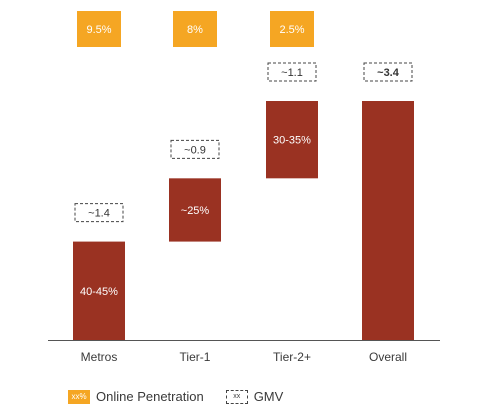 This screenshot has height=420, width=482. I want to click on bar-label-metros: 40-45%, so click(99, 292).